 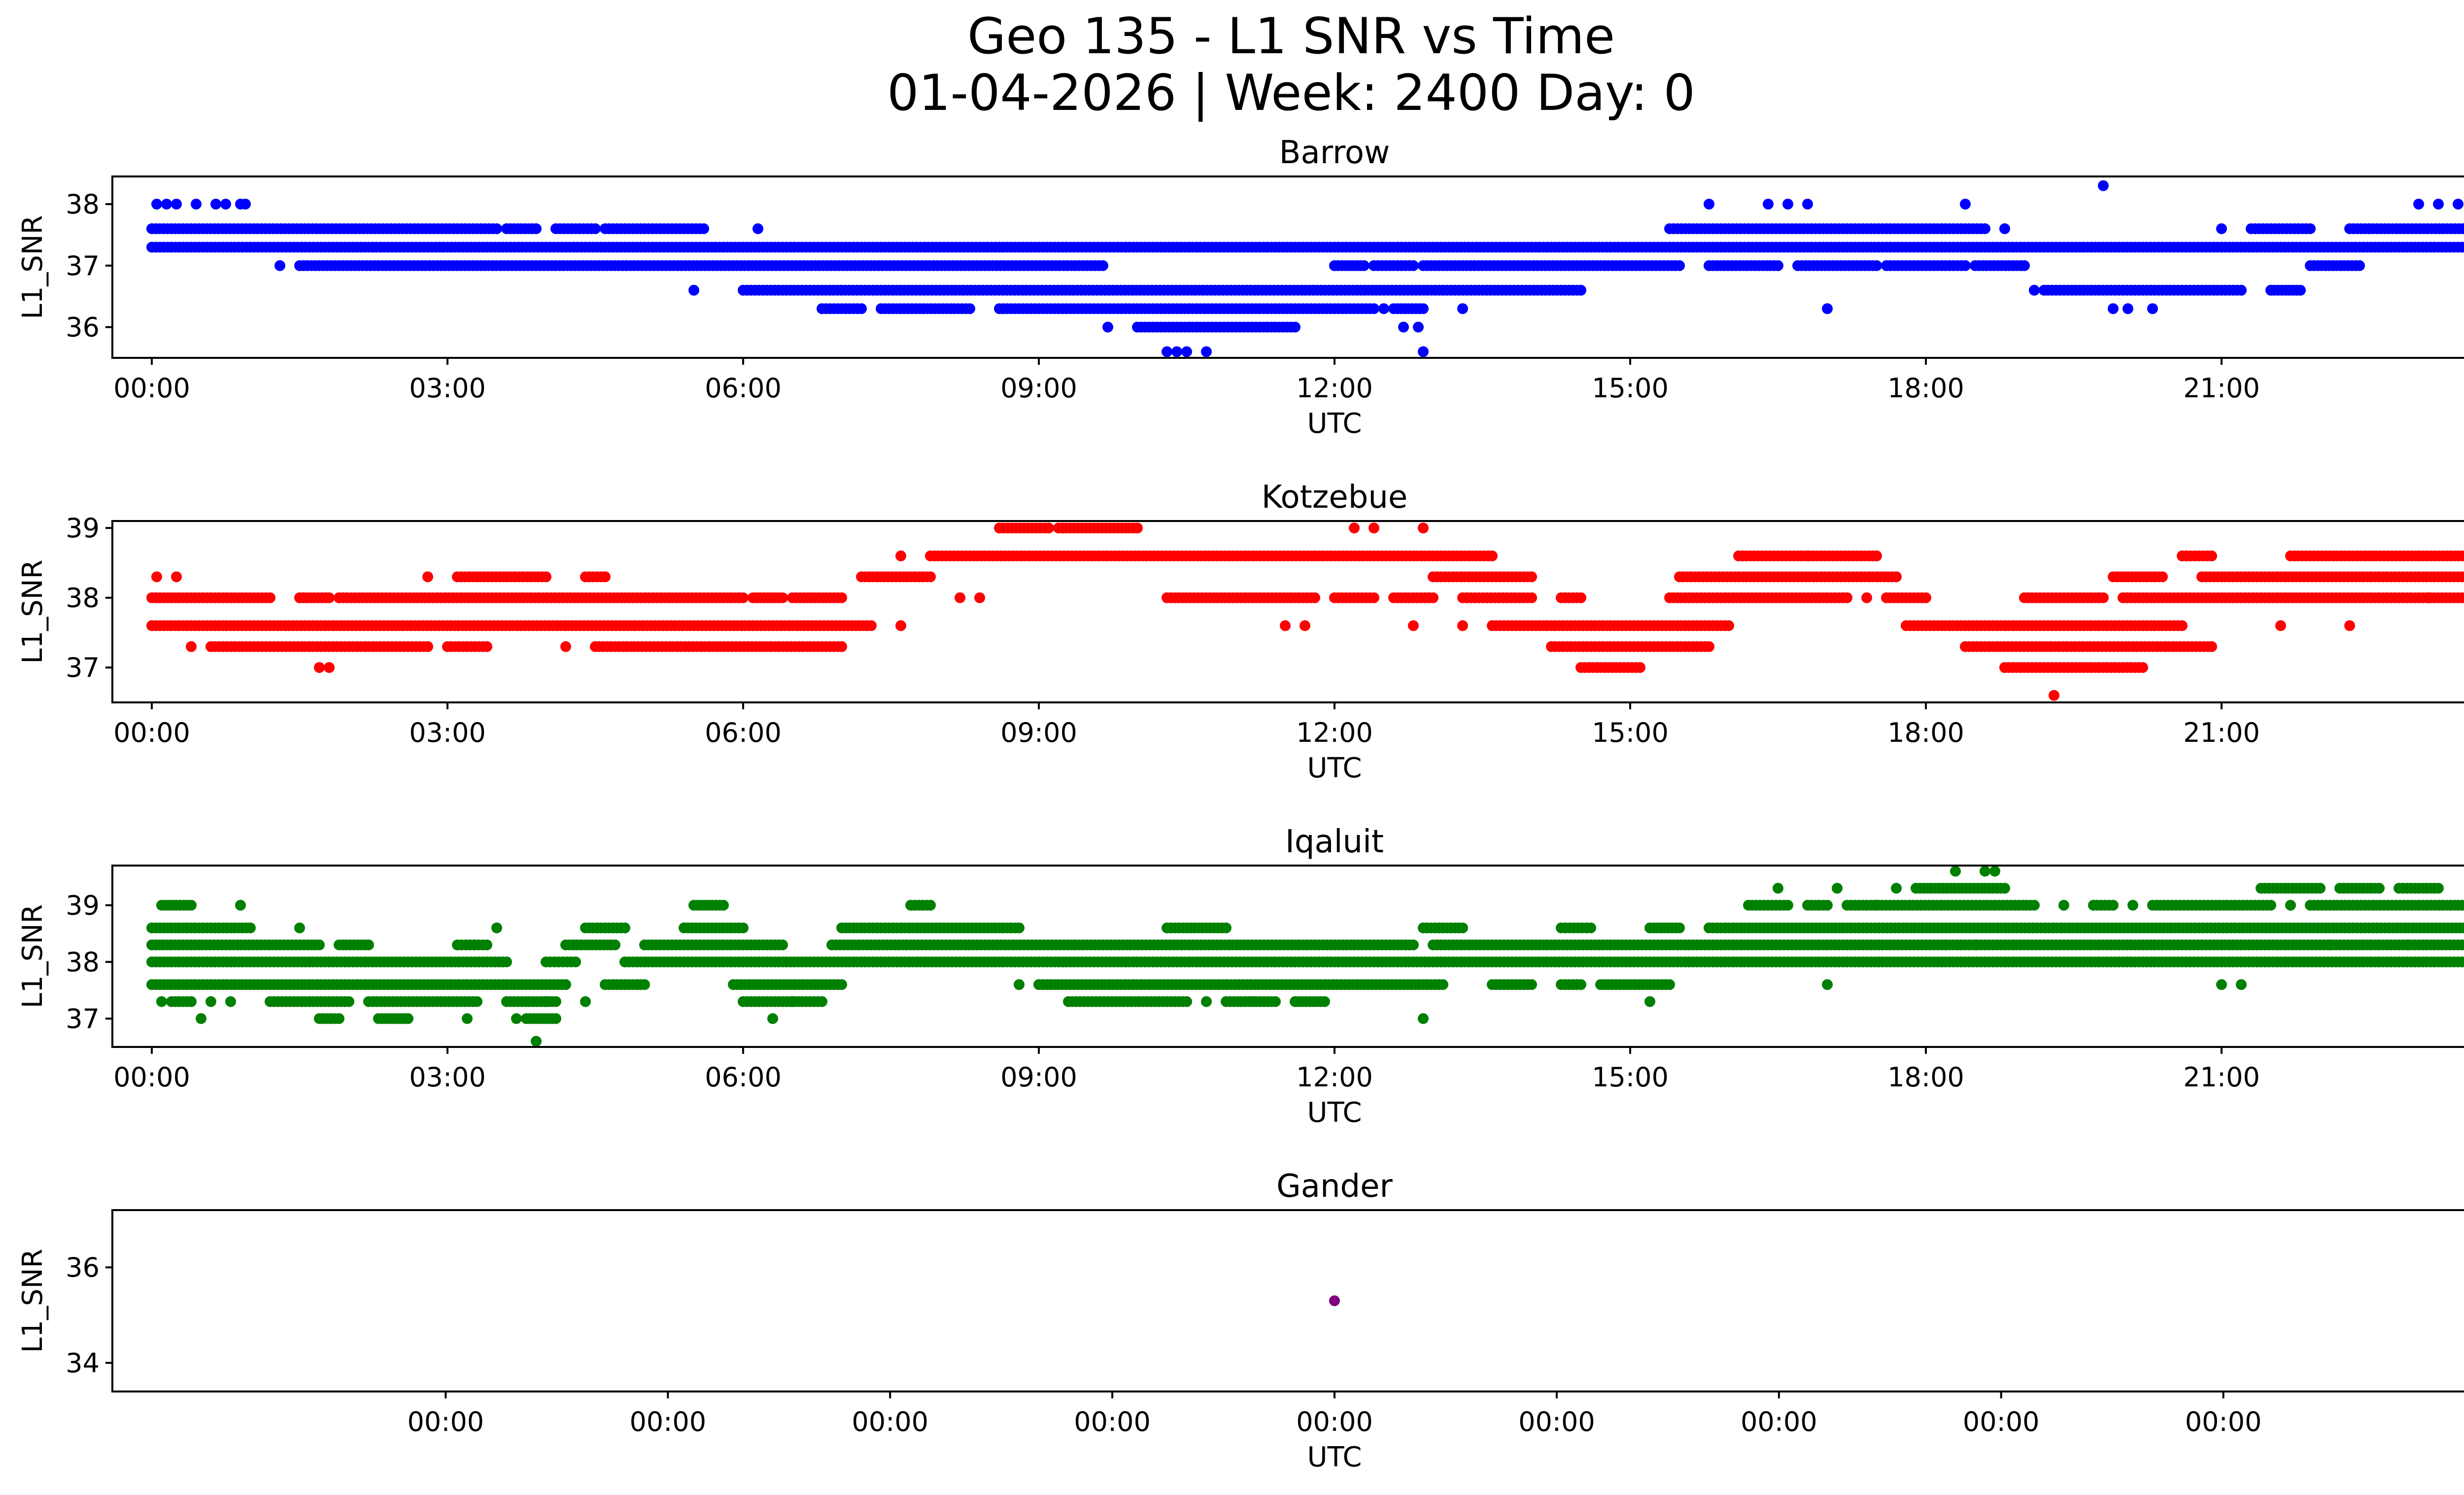 What do you see at coordinates (1925, 732) in the screenshot?
I see `x-tick-label: 18:00` at bounding box center [1925, 732].